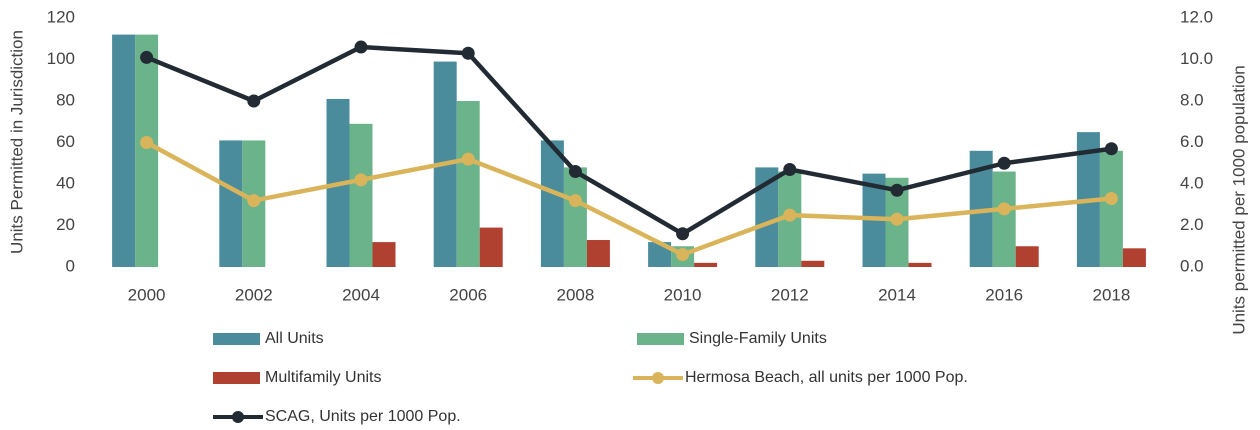 The image size is (1260, 430). Describe the element at coordinates (61, 16) in the screenshot. I see `y-tick-label: 120` at that location.